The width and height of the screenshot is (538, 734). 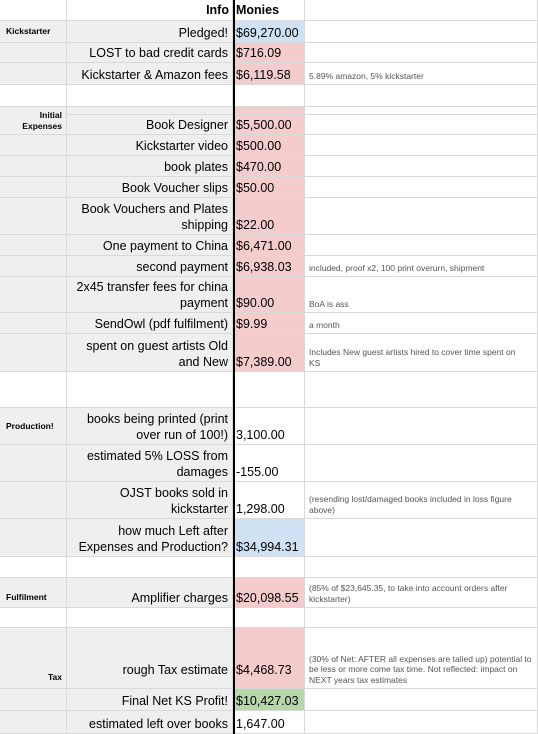 What do you see at coordinates (269, 166) in the screenshot?
I see `value-book-plates: $470.00` at bounding box center [269, 166].